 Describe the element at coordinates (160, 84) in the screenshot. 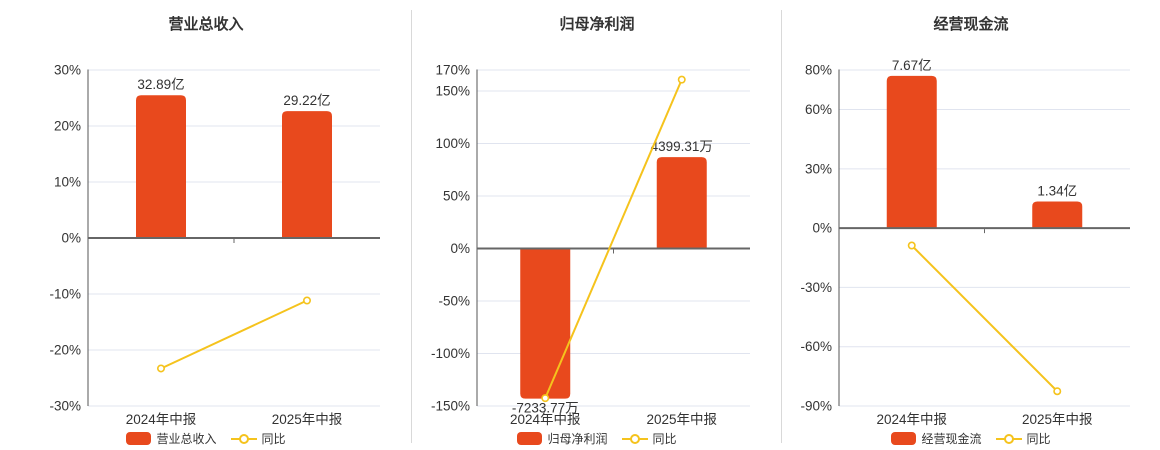

I see `bar-value-label: 32.89亿` at that location.